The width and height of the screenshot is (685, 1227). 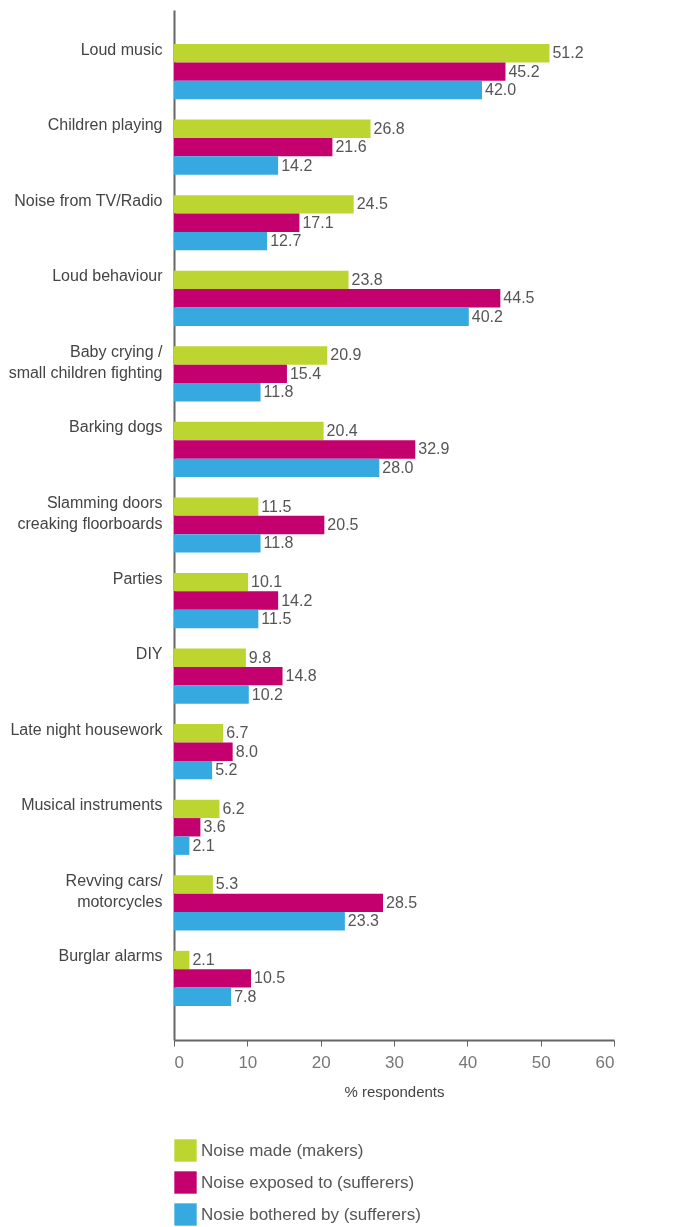 I want to click on data-label: 5.3, so click(x=227, y=884).